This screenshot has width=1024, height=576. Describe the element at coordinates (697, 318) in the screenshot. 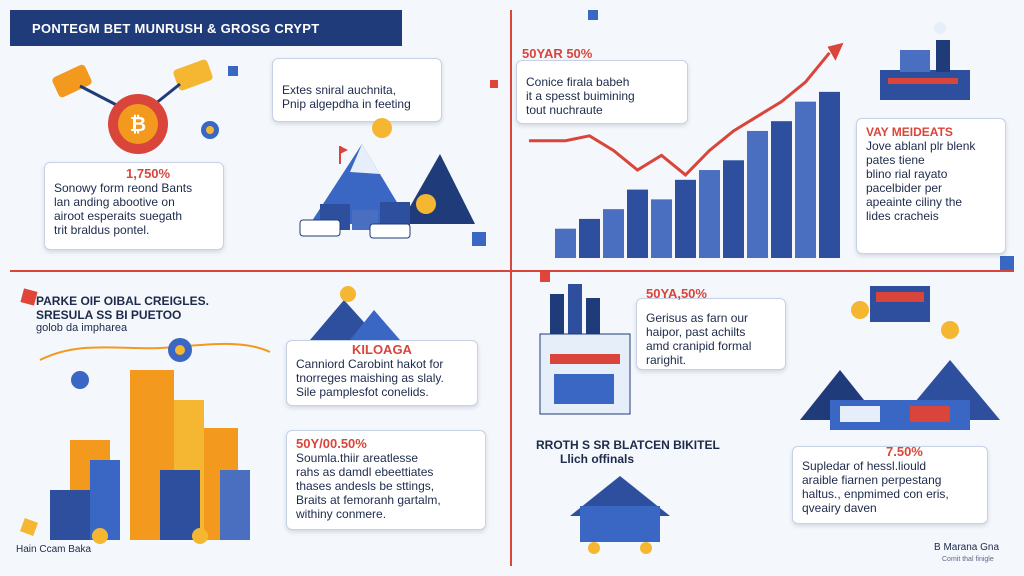

I see `card-line: Gerisus as farn our` at that location.